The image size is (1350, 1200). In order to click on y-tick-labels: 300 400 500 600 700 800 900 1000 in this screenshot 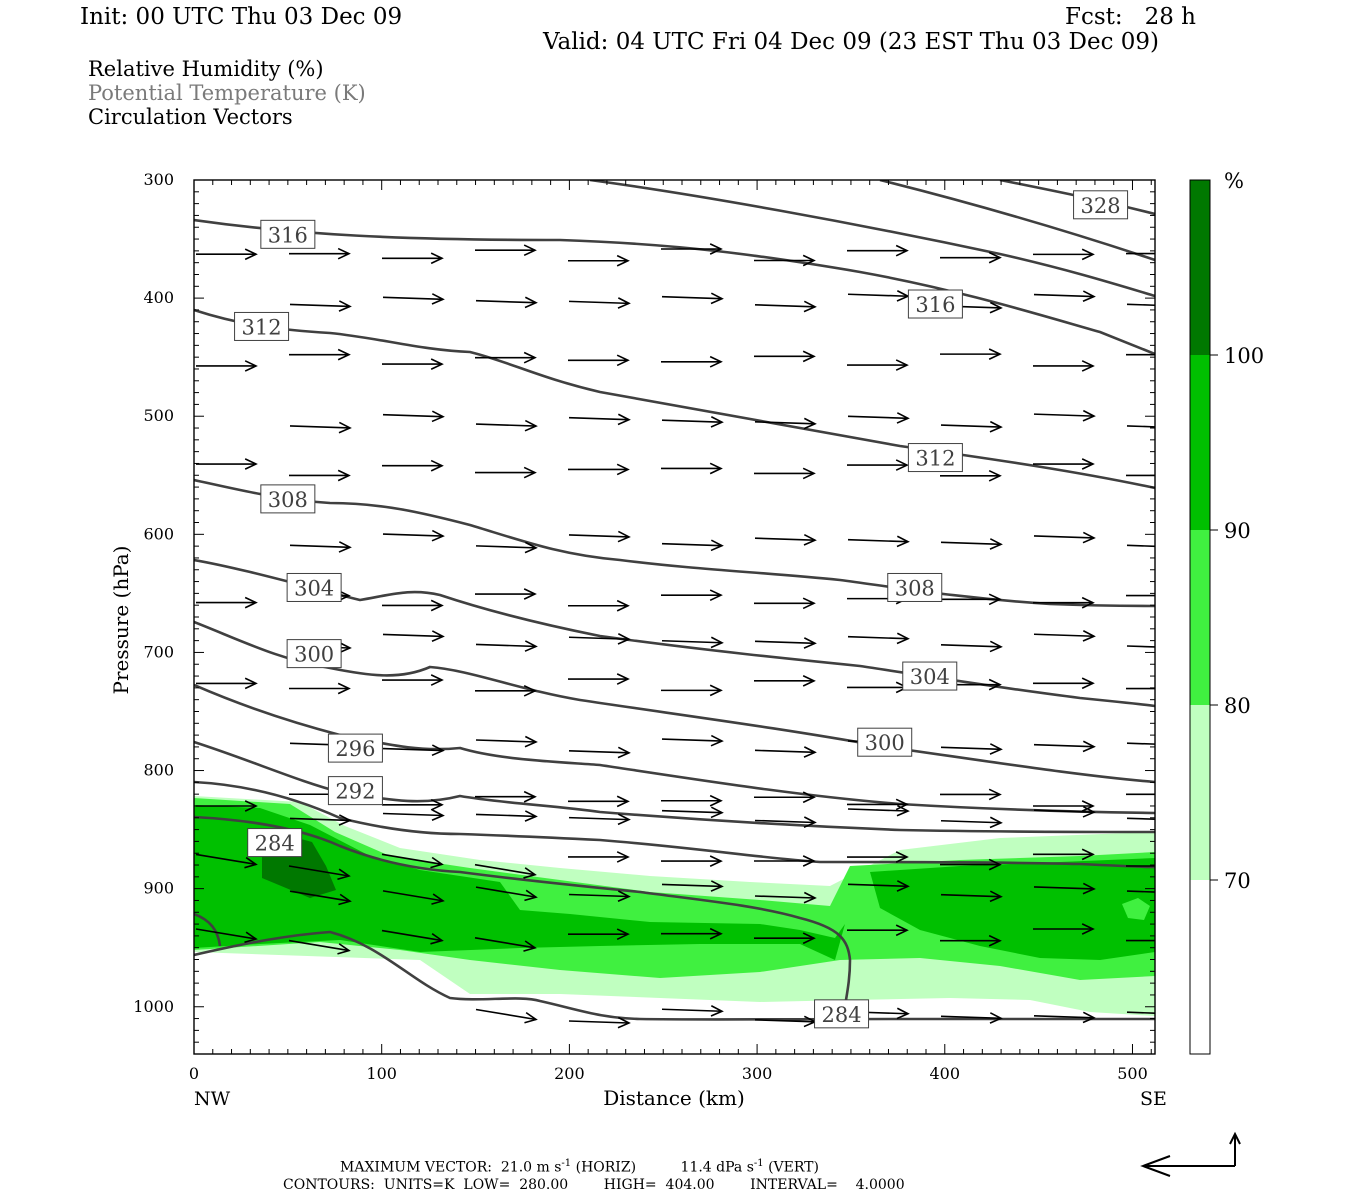, I will do `click(153, 593)`.